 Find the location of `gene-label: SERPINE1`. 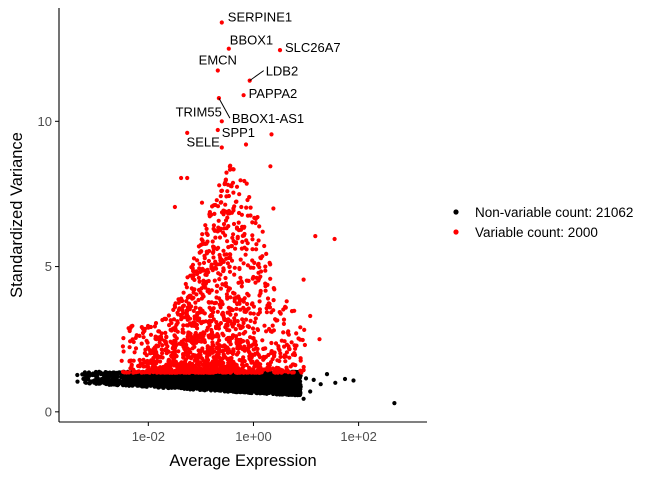

gene-label: SERPINE1 is located at coordinates (260, 17).